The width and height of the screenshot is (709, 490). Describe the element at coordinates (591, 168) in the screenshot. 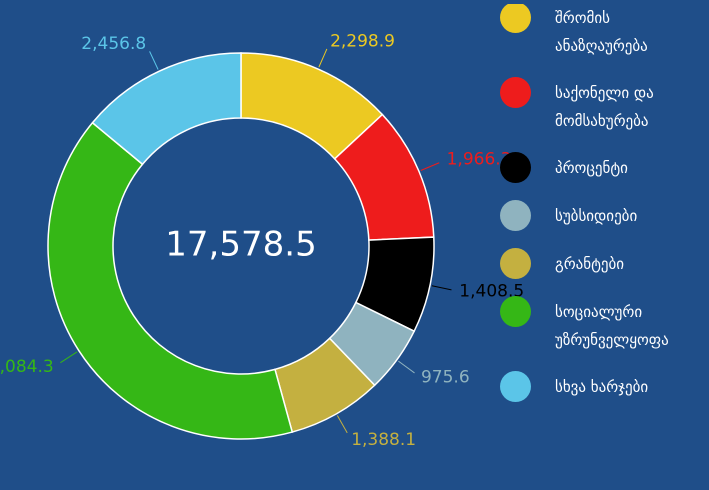

I see `legend-label: პროცენტი` at that location.